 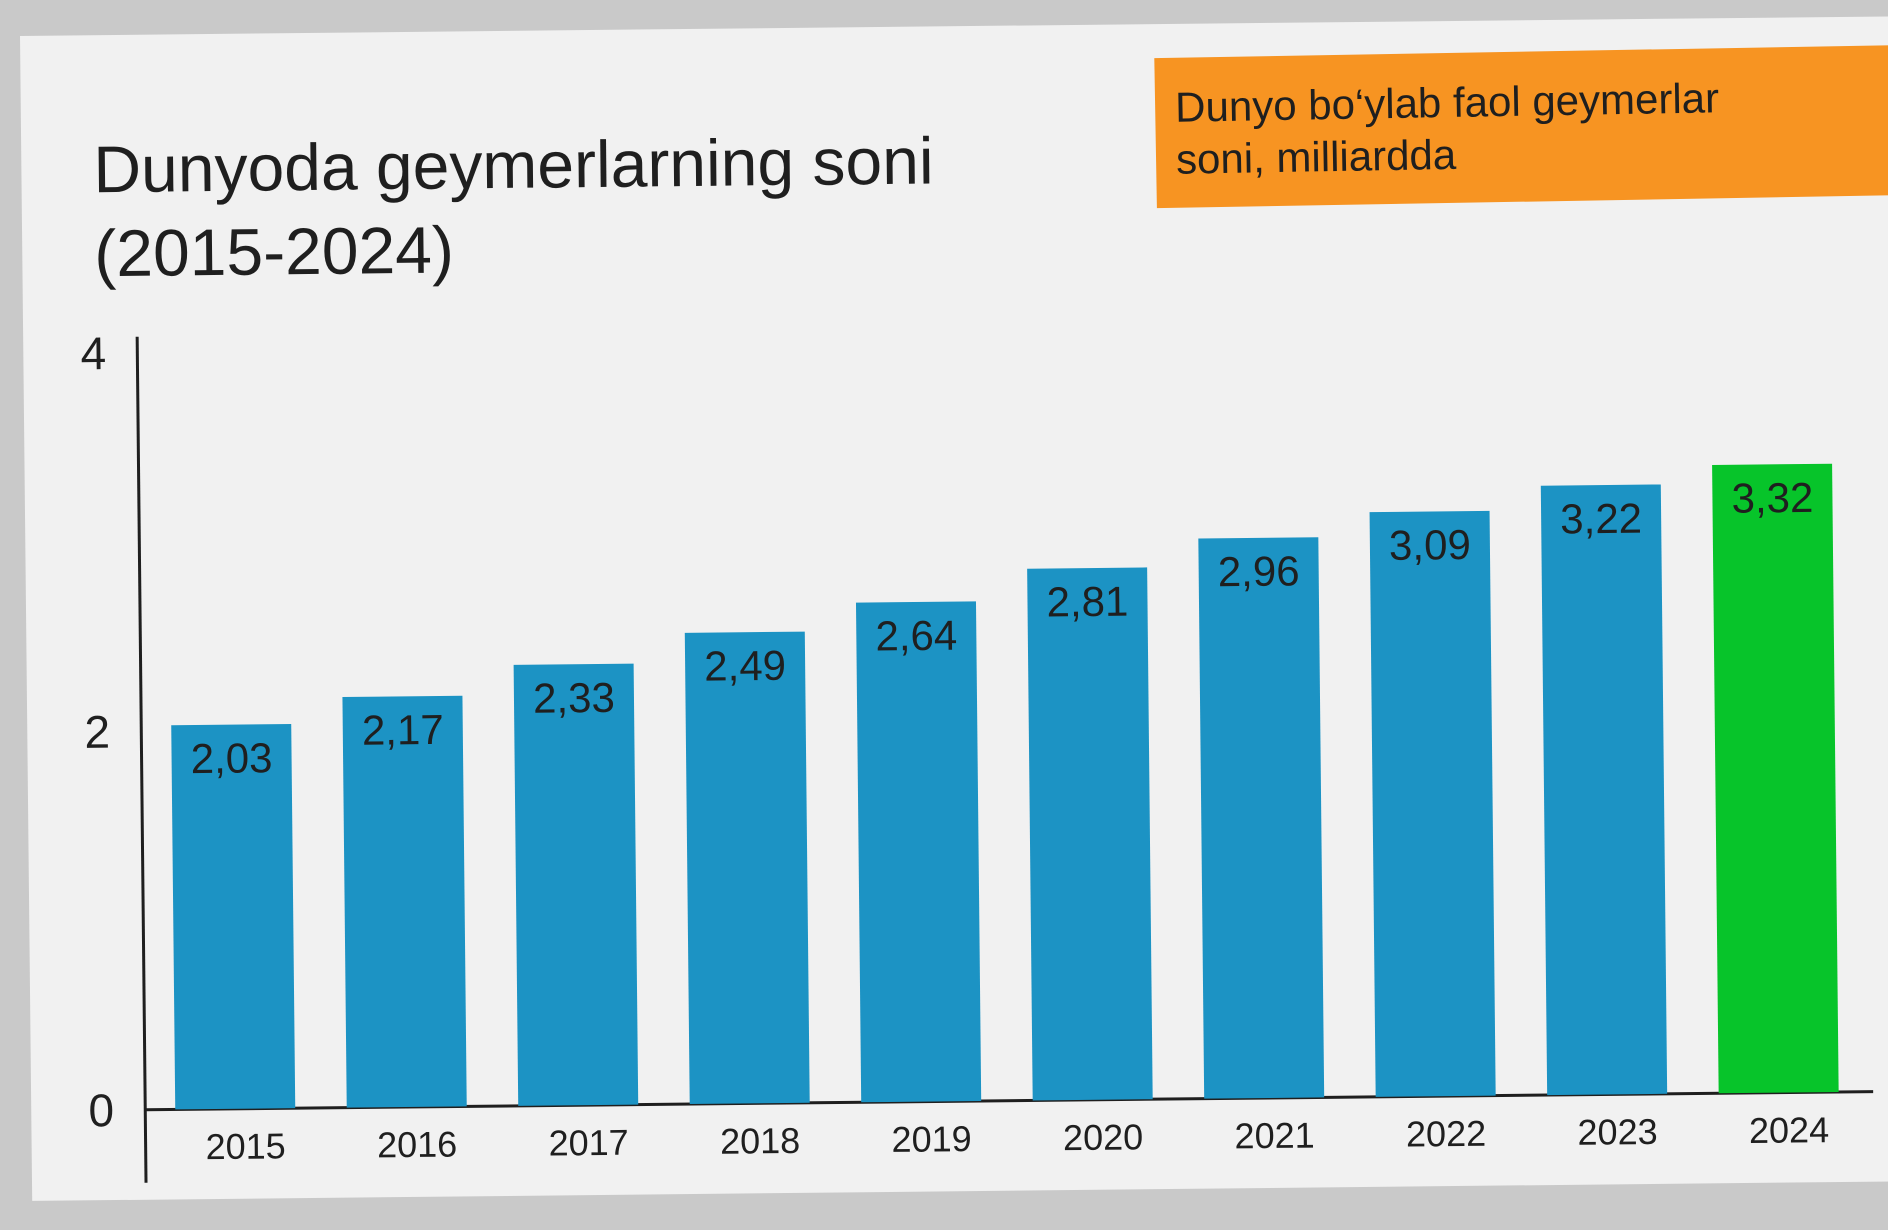 What do you see at coordinates (1103, 1137) in the screenshot?
I see `x-tick-label: 2020` at bounding box center [1103, 1137].